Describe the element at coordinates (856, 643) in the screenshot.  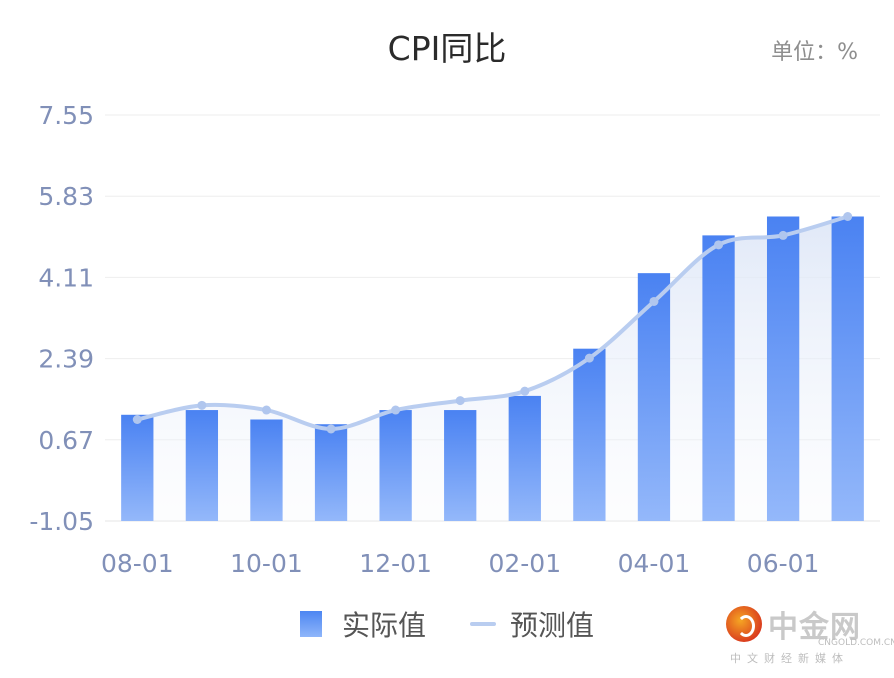
I see `watermark-domain: CNGOLD.COM.CN` at that location.